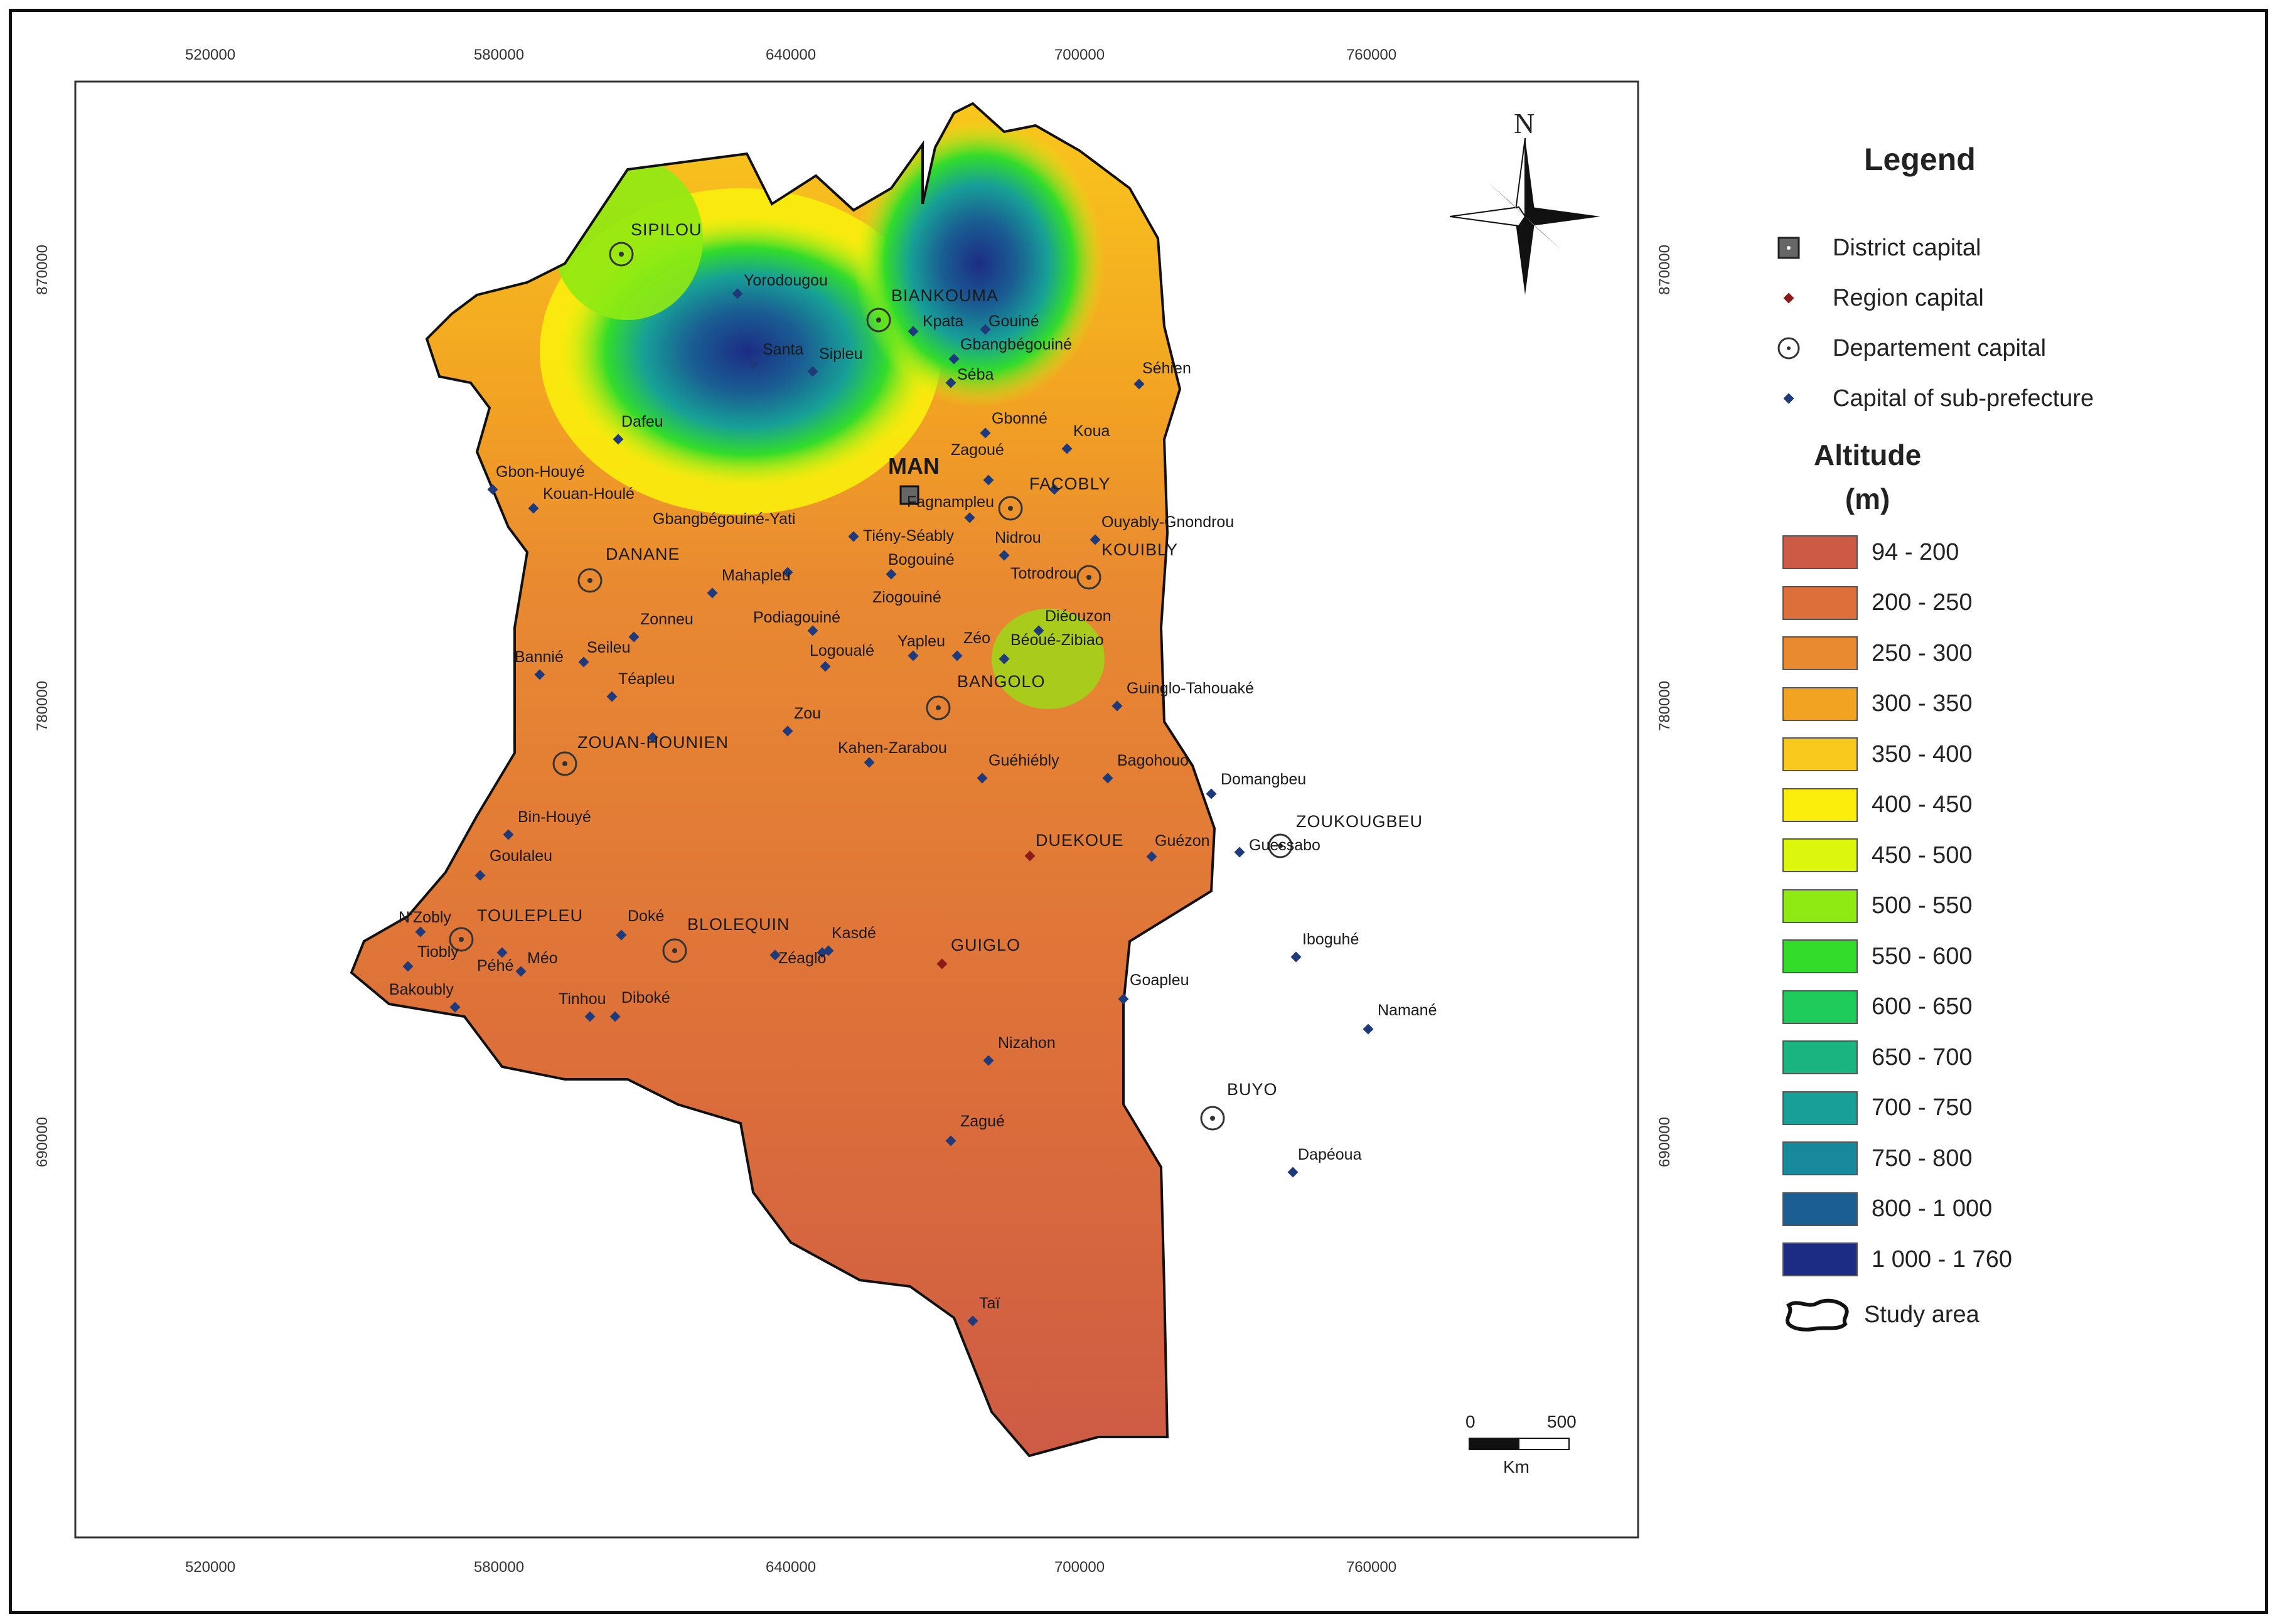  I want to click on legend-item-study-area: Study area, so click(1880, 1314).